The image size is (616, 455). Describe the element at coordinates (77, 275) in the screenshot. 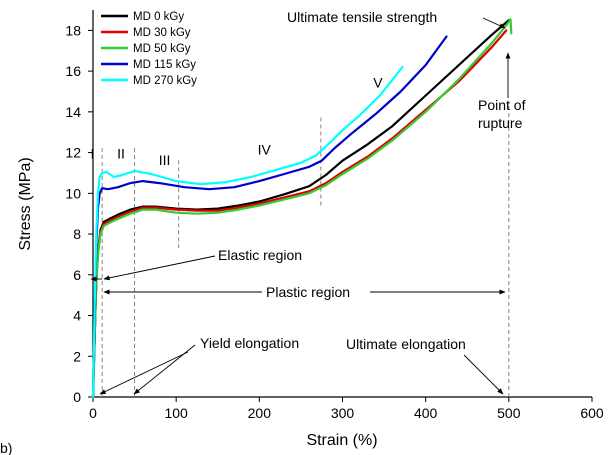

I see `y-tick-label: 6` at that location.